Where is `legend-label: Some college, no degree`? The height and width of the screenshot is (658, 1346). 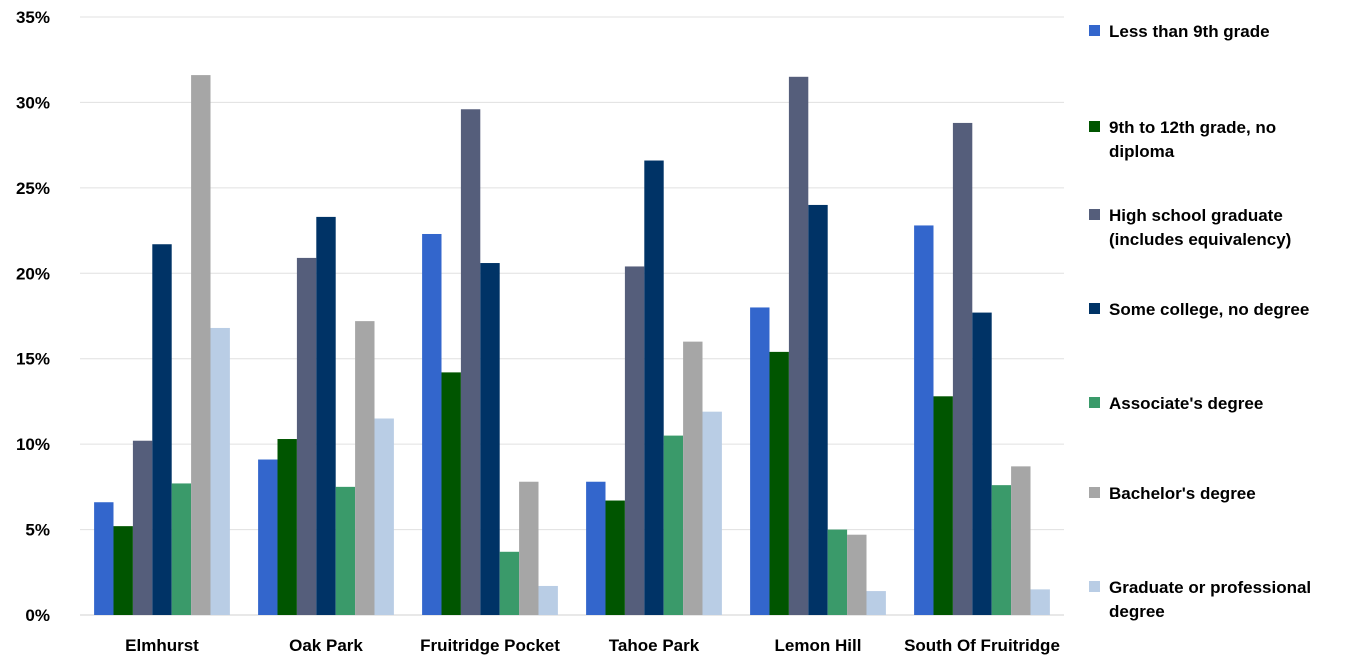
legend-label: Some college, no degree is located at coordinates (1209, 309).